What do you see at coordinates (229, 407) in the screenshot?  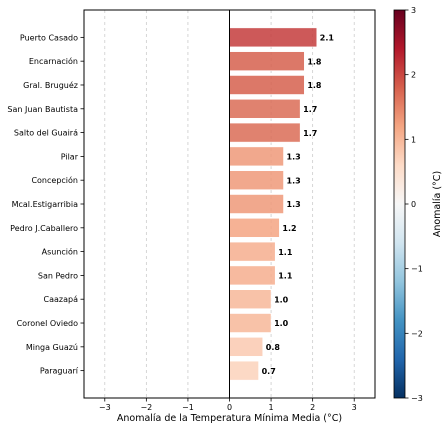 I see `x-tick-label: 0` at bounding box center [229, 407].